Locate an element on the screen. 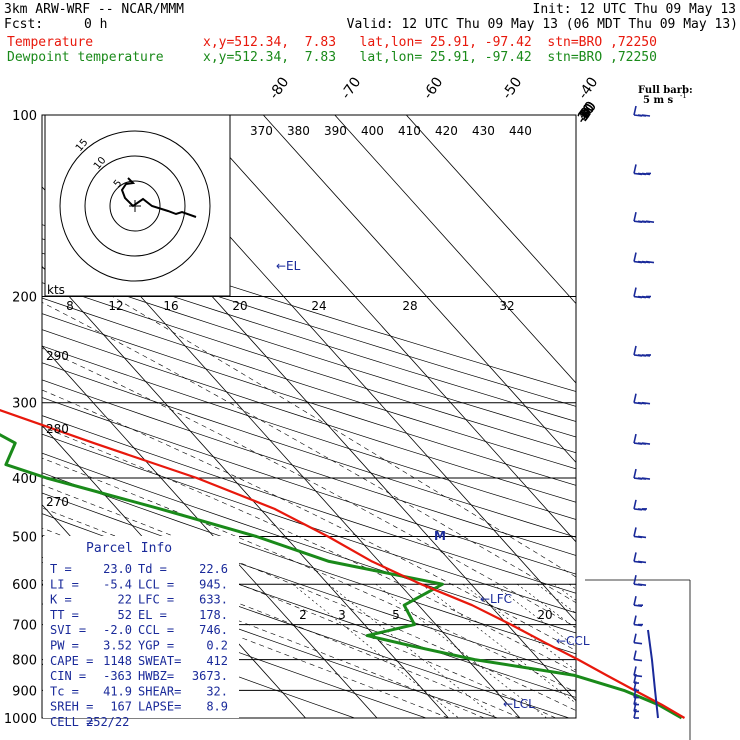  parcel-info-value: 252/22 is located at coordinates (107, 722).